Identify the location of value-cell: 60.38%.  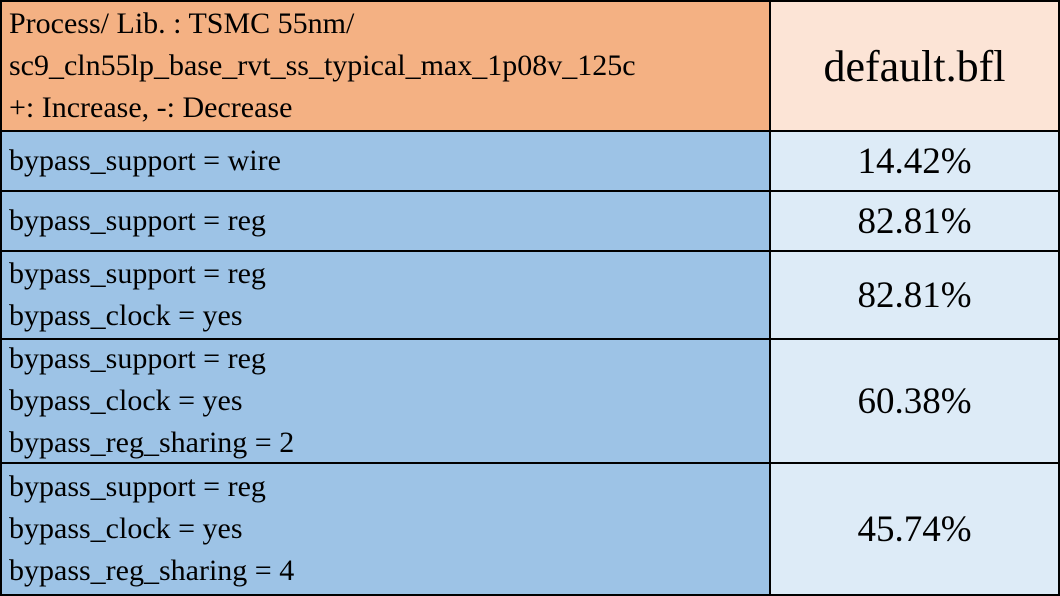
(914, 401).